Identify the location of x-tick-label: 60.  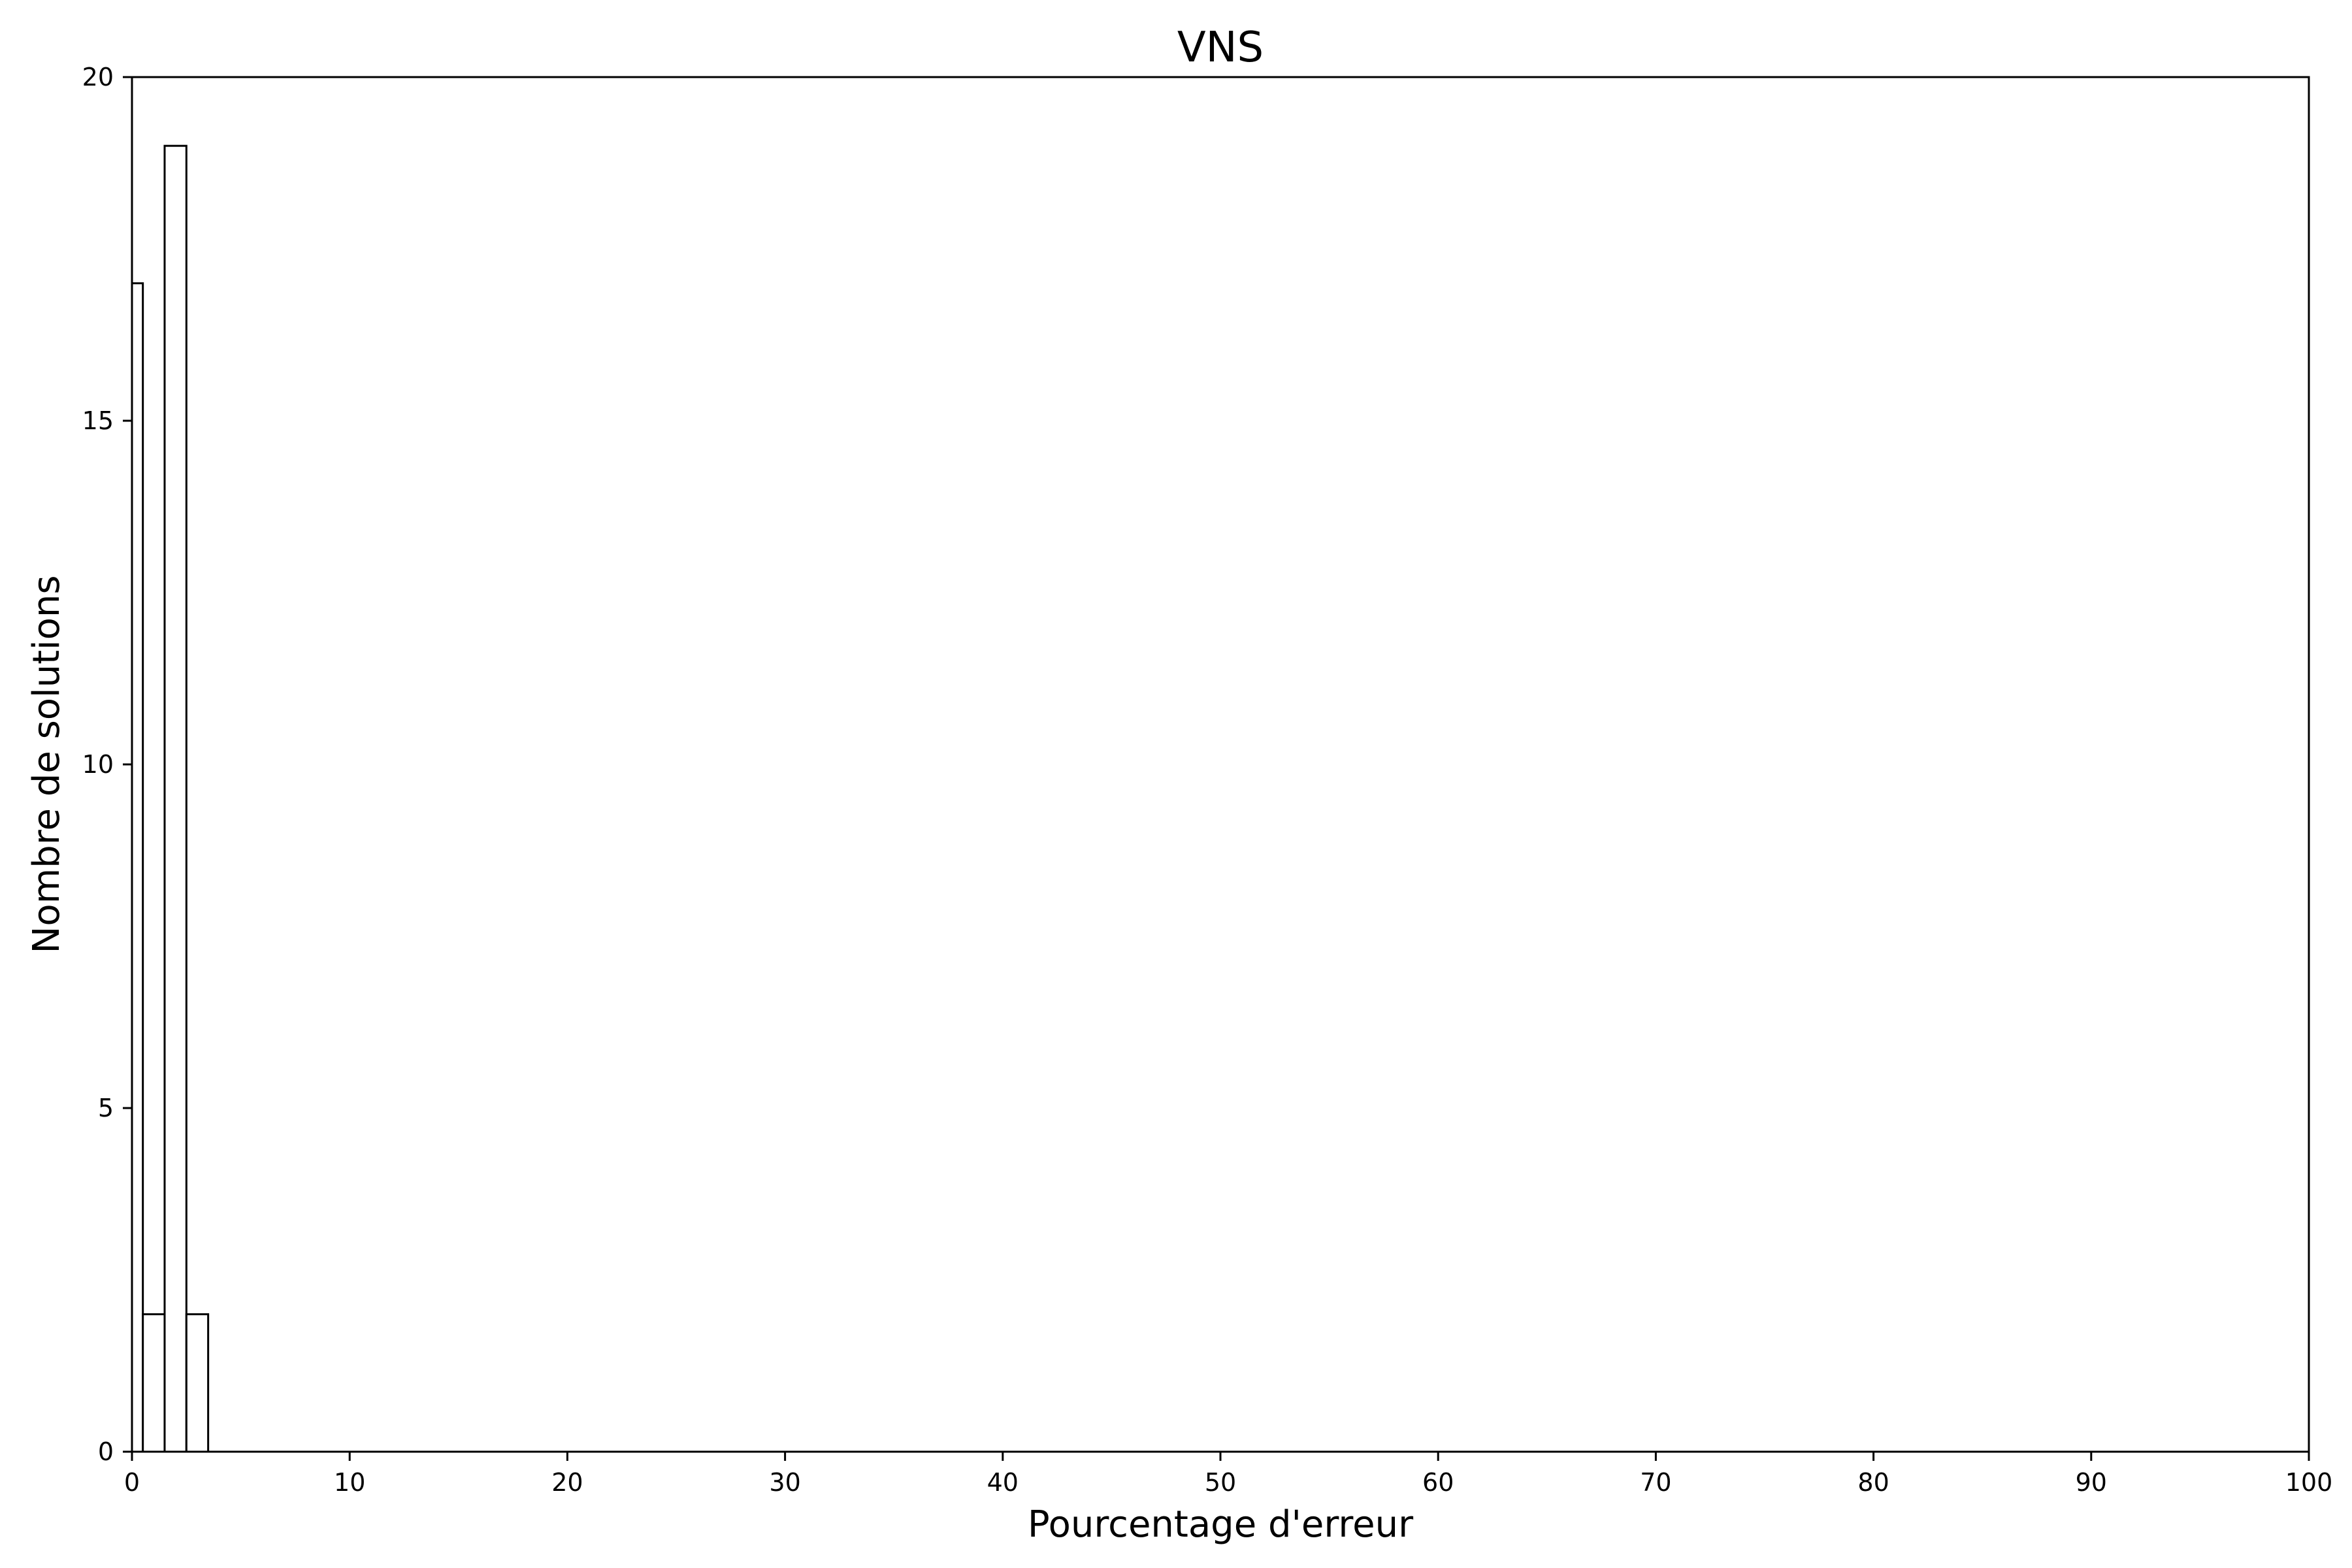
(1438, 1482).